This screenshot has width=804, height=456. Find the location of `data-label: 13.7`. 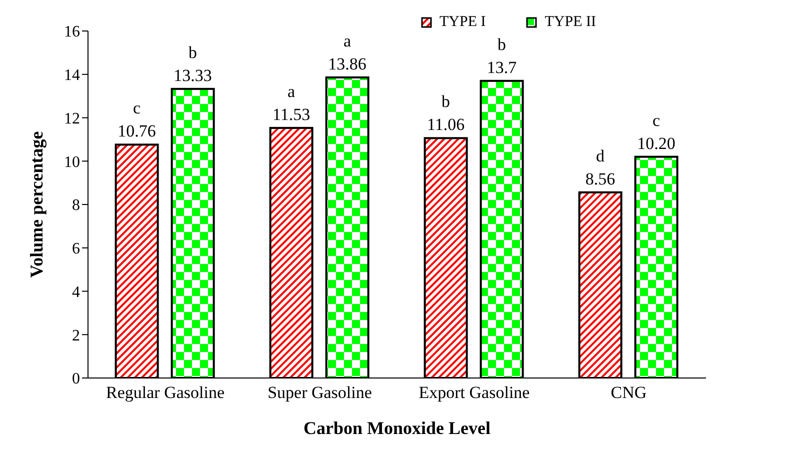

data-label: 13.7 is located at coordinates (502, 67).